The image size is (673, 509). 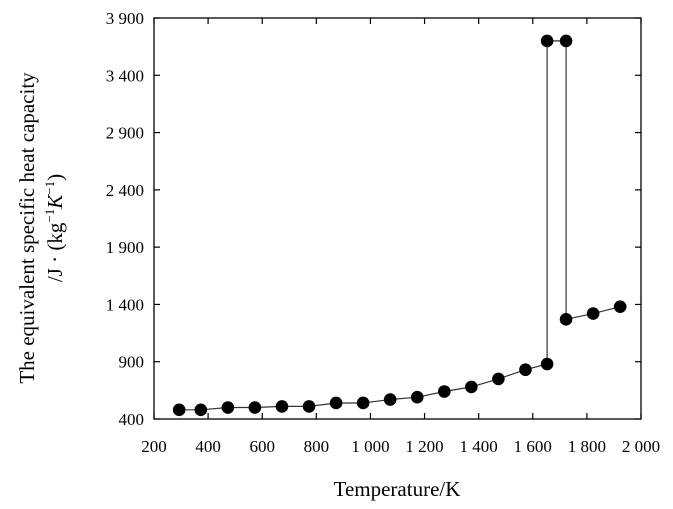 I want to click on x-tick-label: 200, so click(x=154, y=446).